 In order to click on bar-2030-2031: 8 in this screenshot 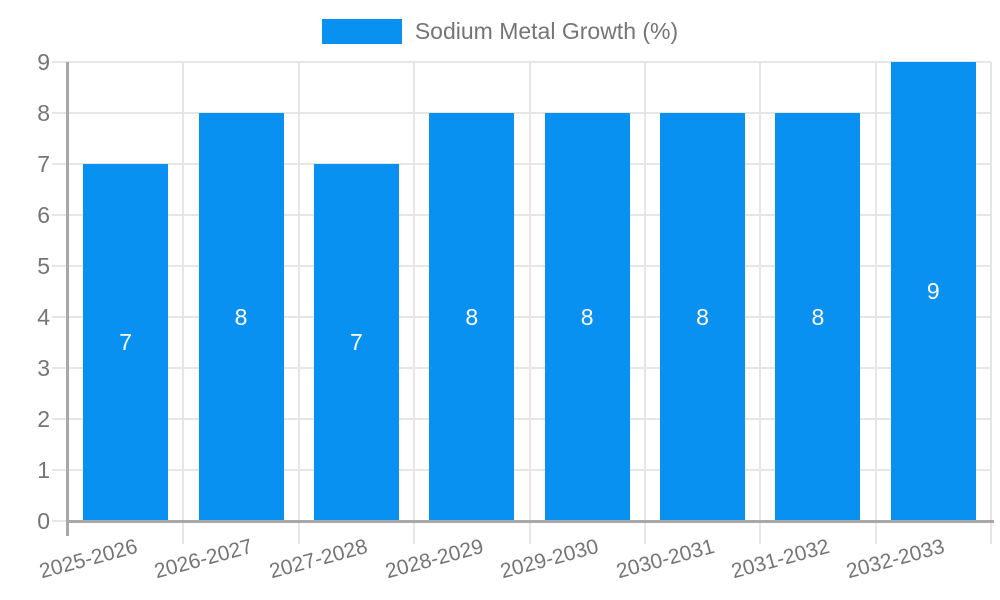, I will do `click(703, 317)`.